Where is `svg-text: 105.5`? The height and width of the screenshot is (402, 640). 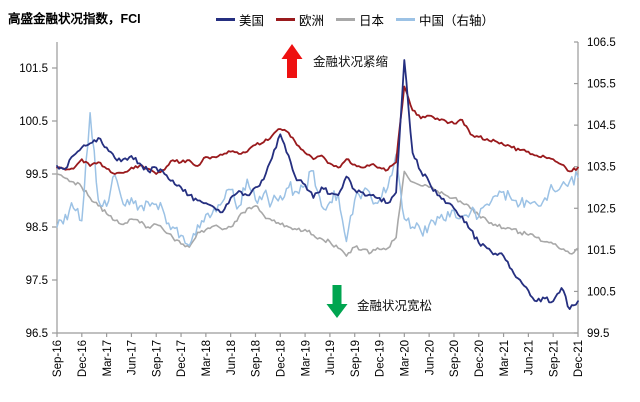
svg-text: 105.5 is located at coordinates (601, 85).